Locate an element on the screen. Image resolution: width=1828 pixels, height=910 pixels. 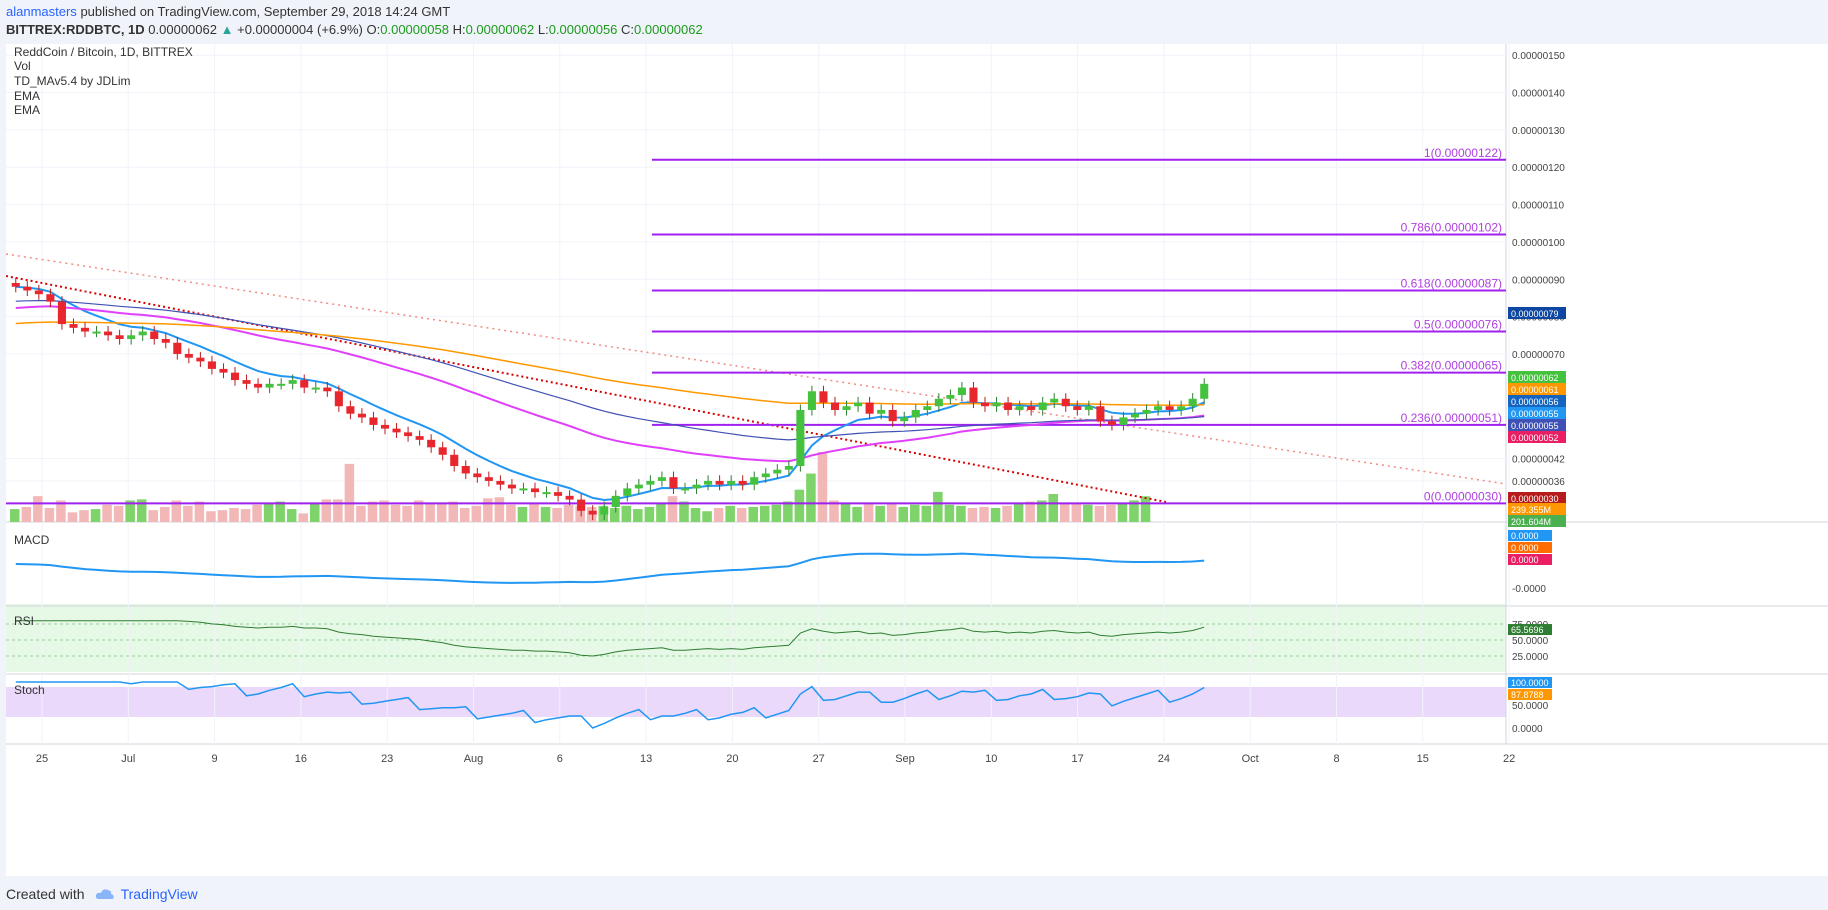
macd-badge-label: 0.0000 is located at coordinates (1525, 536).